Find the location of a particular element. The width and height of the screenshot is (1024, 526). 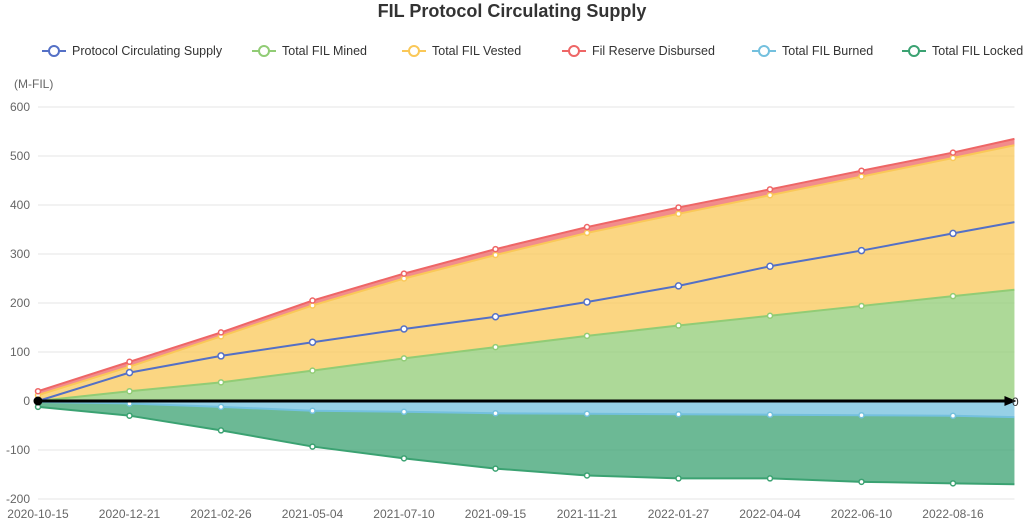

x-tick-label: 2022-08-16 is located at coordinates (953, 514).